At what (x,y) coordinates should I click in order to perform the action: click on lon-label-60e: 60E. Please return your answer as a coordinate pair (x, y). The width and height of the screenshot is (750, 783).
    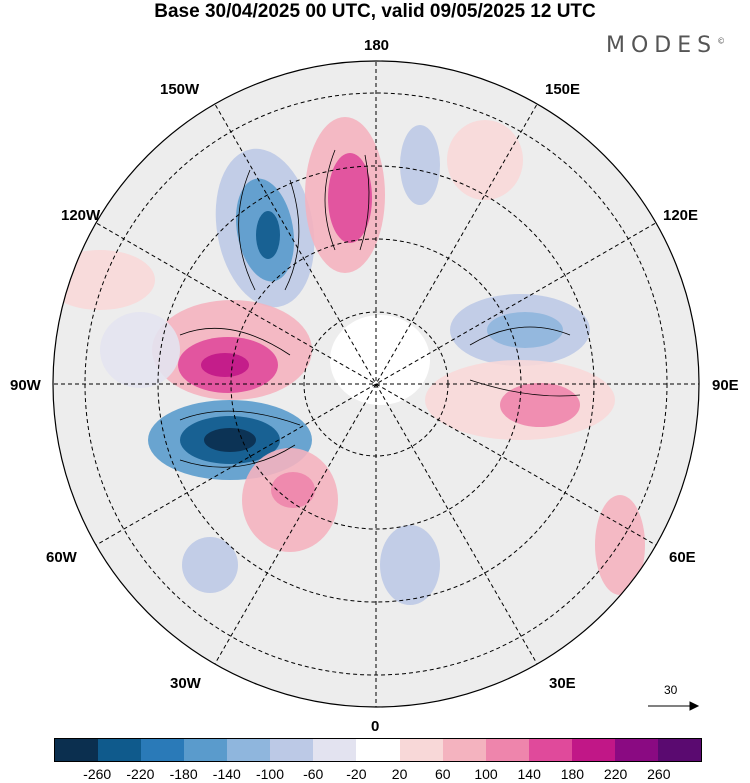
    Looking at the image, I should click on (682, 557).